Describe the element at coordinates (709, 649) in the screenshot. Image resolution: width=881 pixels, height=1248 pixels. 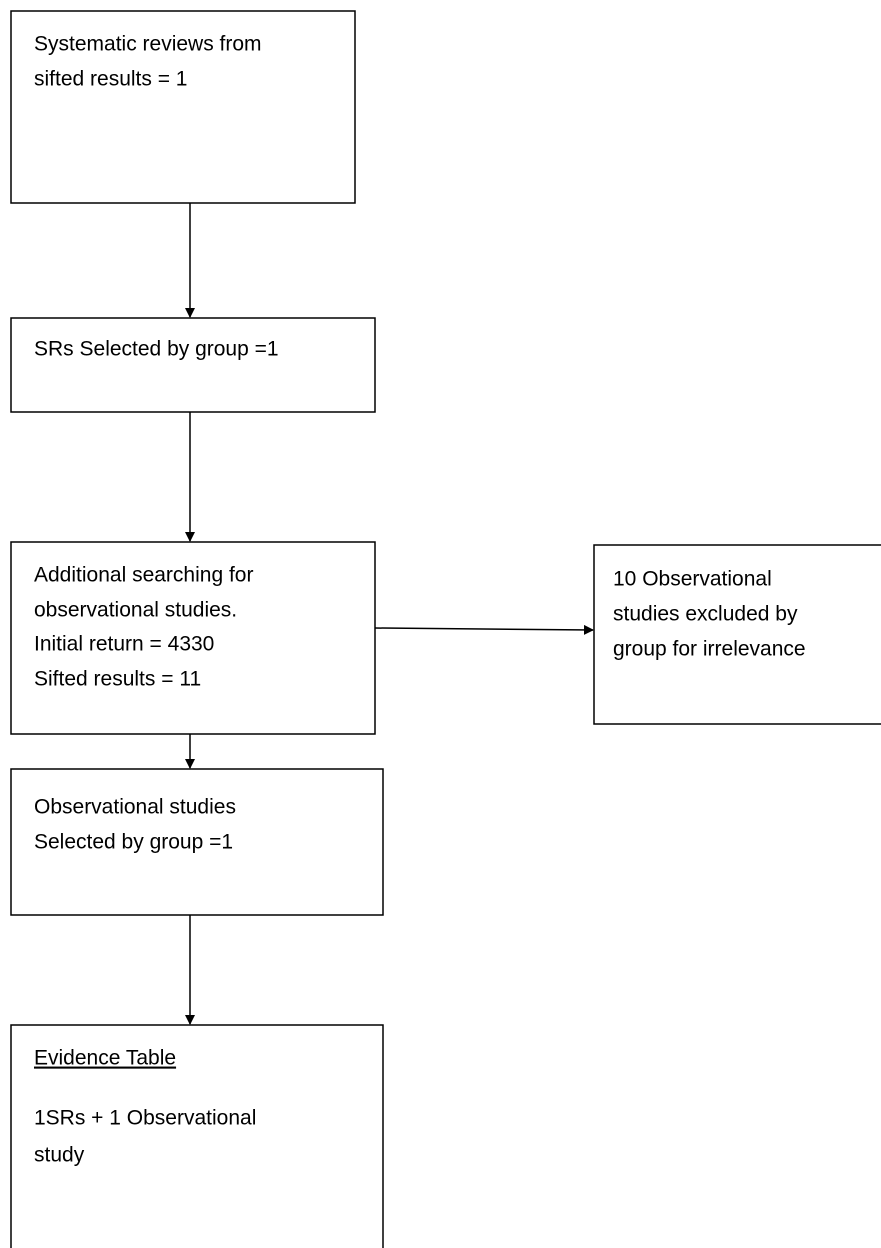
I see `node-text: group for irrelevance` at that location.